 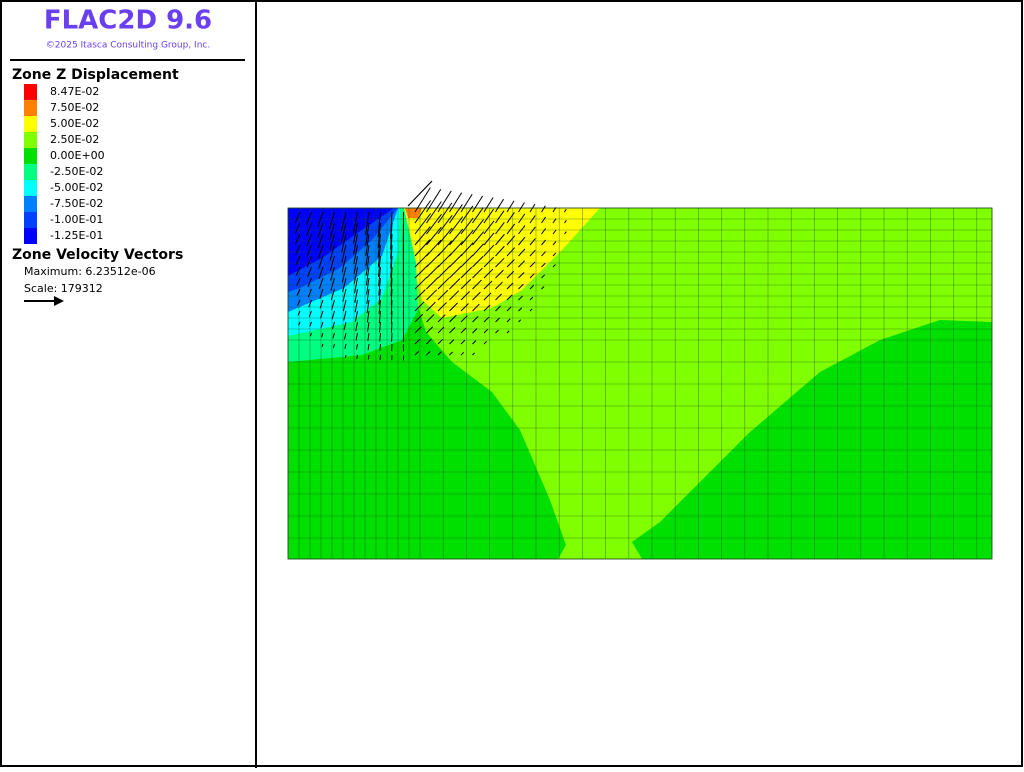 I want to click on legend-label: -5.00E-02, so click(x=76, y=187).